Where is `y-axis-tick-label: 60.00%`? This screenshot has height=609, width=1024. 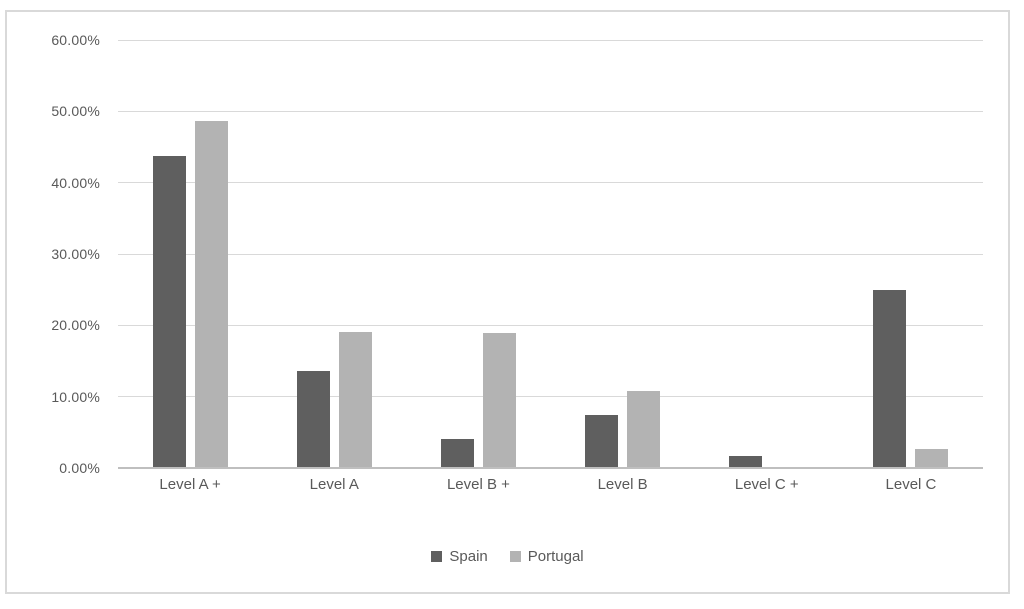 y-axis-tick-label: 60.00% is located at coordinates (75, 40).